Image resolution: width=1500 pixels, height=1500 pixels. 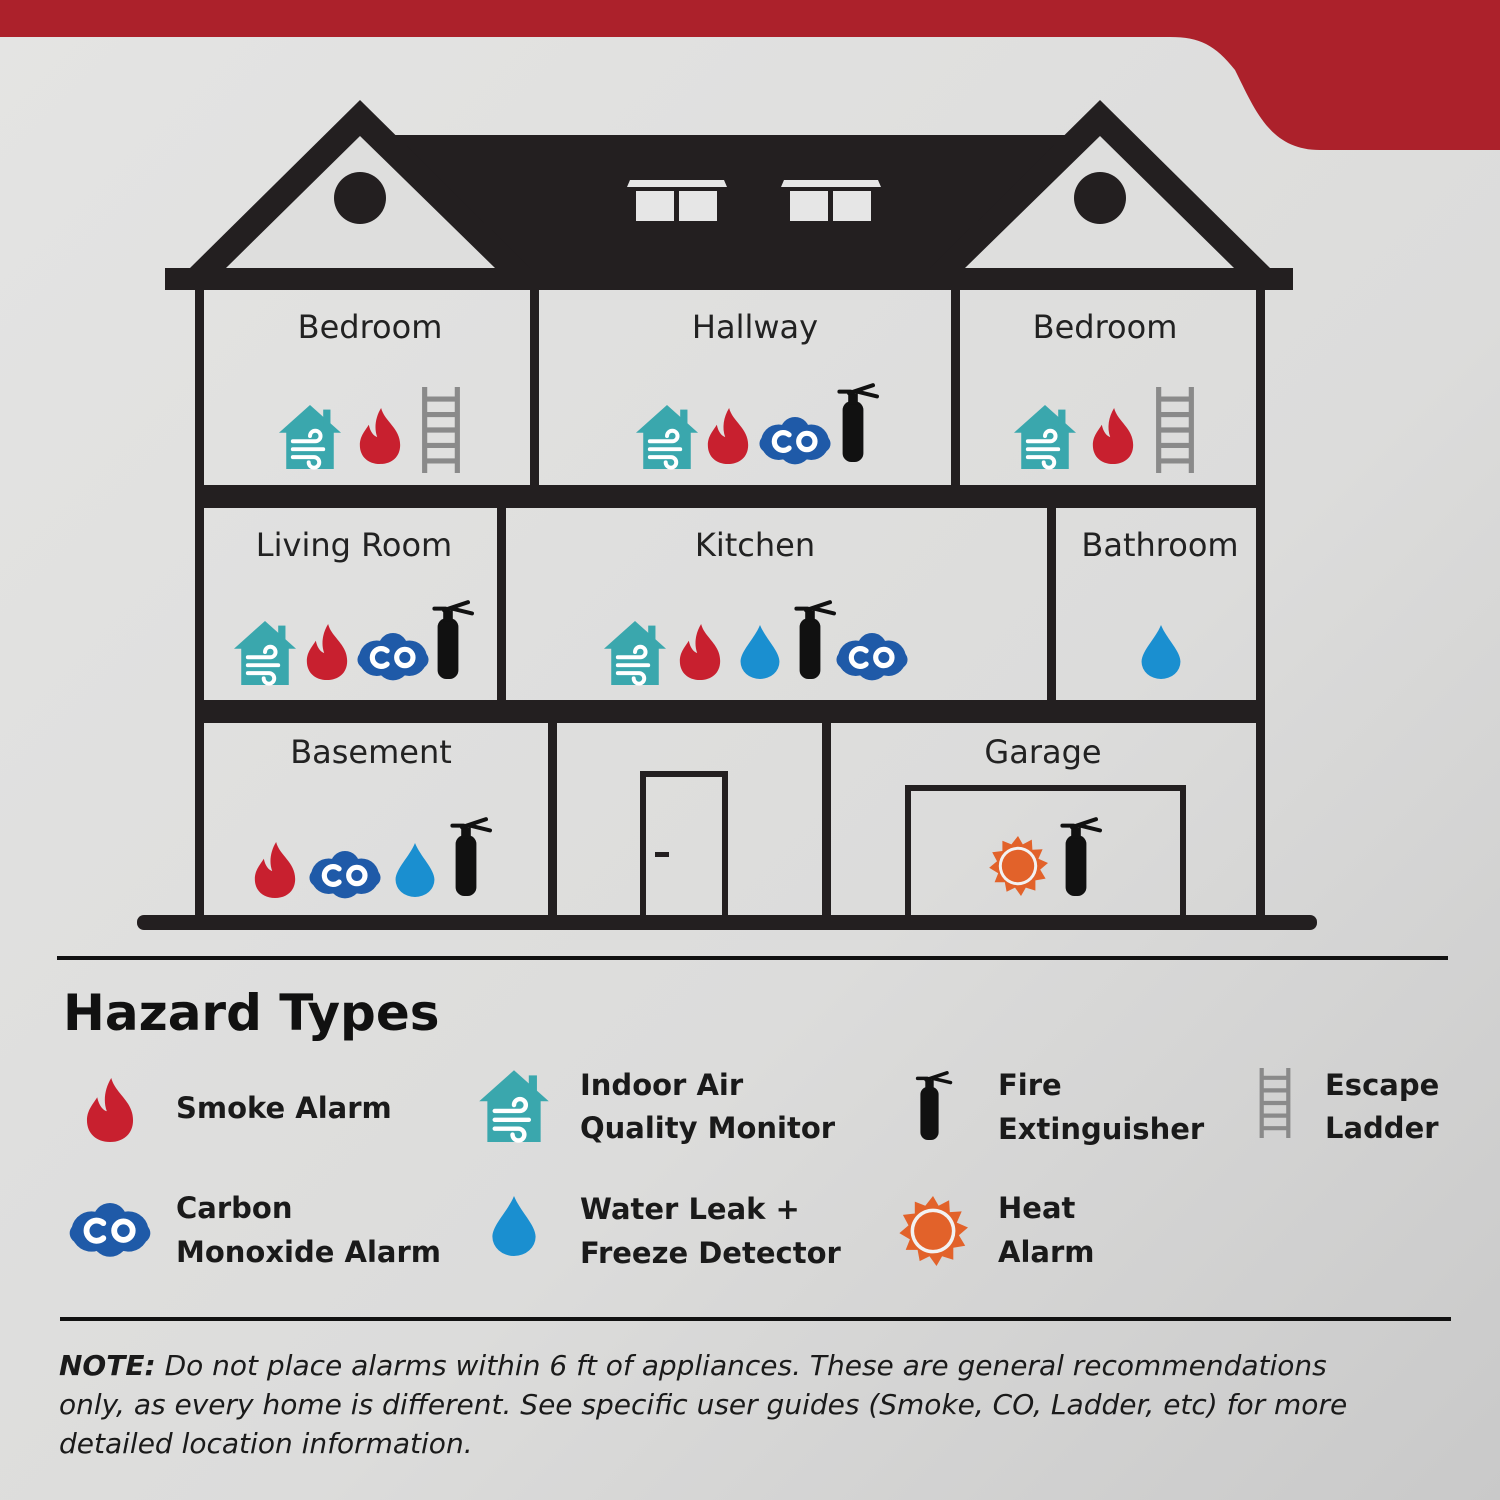 I want to click on legend-heat-alarm-line1: Heat, so click(x=1037, y=1208).